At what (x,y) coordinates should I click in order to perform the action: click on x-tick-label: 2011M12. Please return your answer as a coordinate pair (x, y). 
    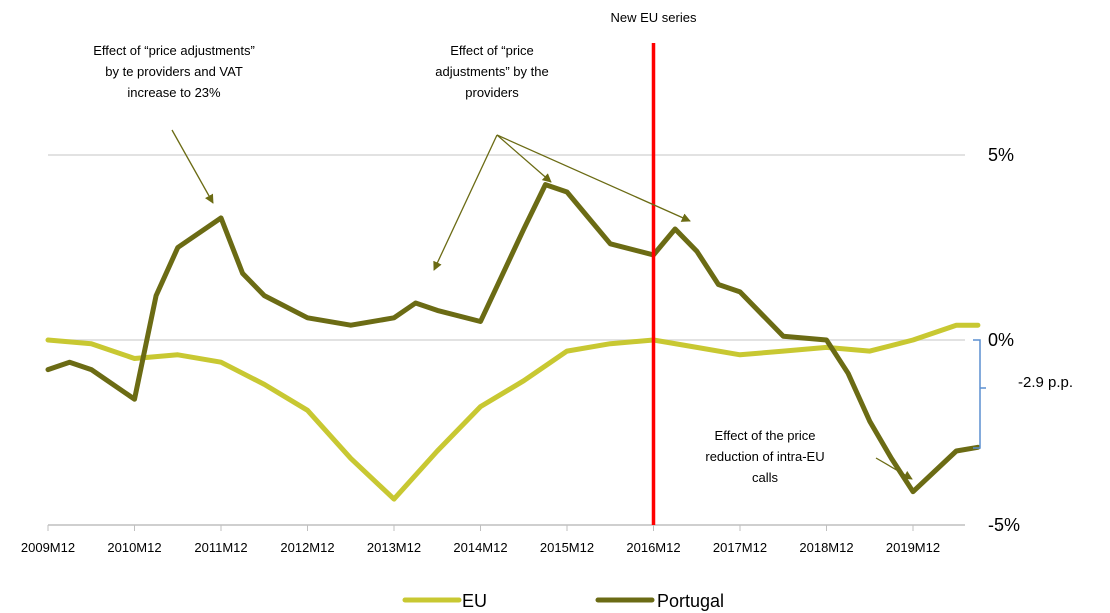
    Looking at the image, I should click on (220, 547).